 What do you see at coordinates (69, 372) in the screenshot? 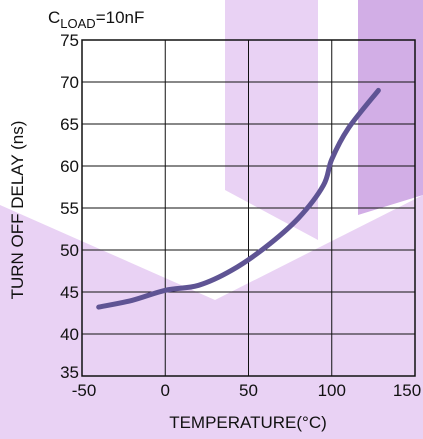
I see `y-tick-label: 35` at bounding box center [69, 372].